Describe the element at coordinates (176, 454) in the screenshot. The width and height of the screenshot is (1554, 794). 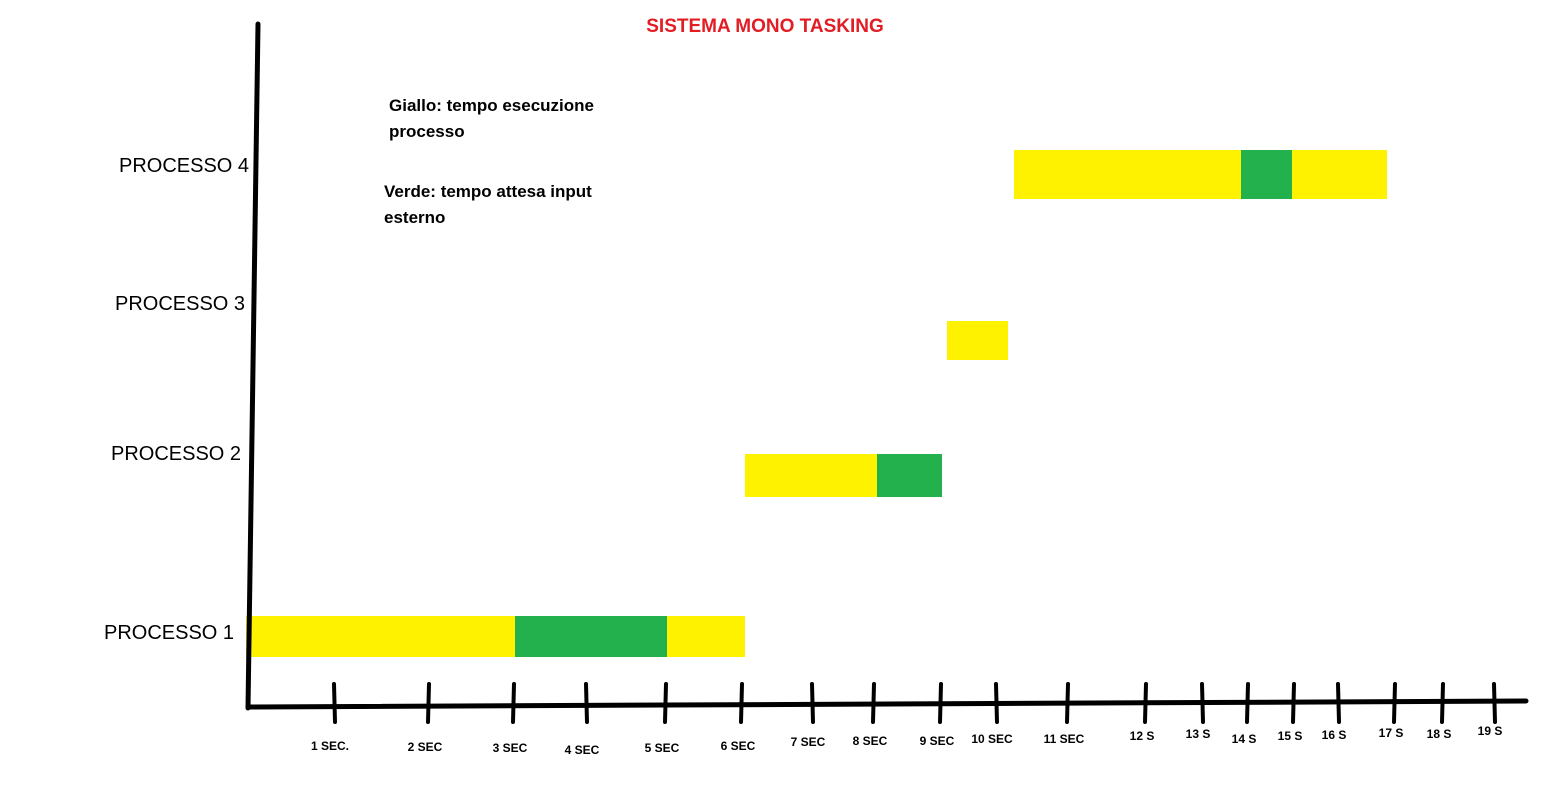
I see `row-label-processo-2: PROCESSO 2` at that location.